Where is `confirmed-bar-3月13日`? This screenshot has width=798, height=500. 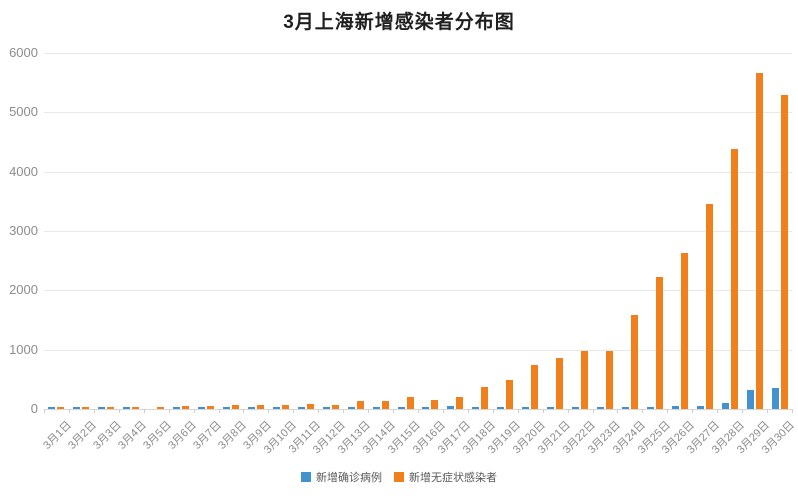 confirmed-bar-3月13日 is located at coordinates (351, 407).